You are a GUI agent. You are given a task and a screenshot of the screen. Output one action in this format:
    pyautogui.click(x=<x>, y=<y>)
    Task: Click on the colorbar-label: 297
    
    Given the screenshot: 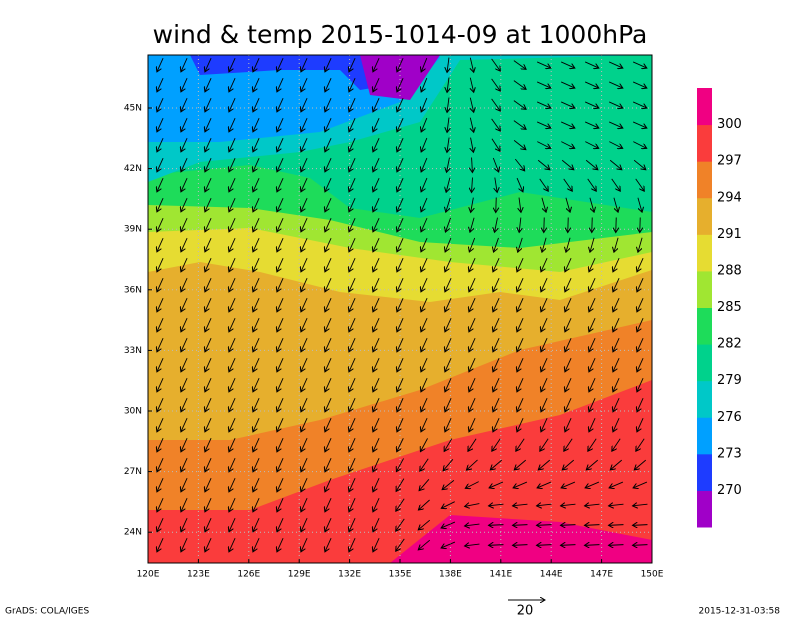 What is the action you would take?
    pyautogui.click(x=729, y=161)
    